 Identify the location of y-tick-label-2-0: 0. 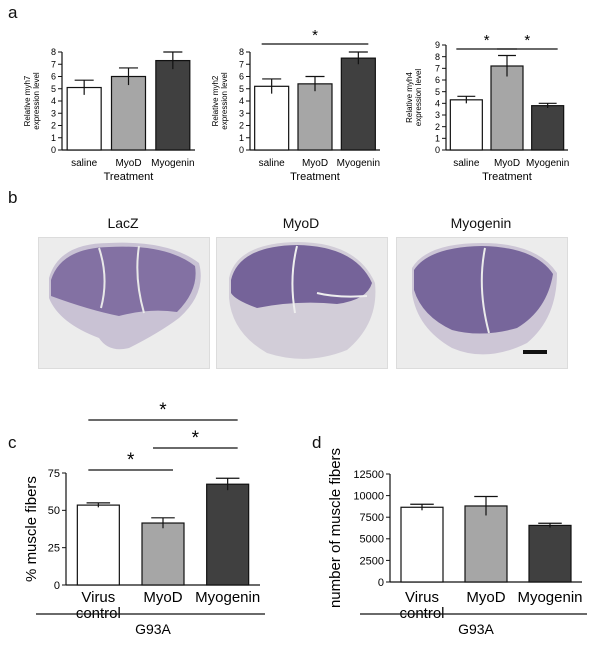
(437, 150).